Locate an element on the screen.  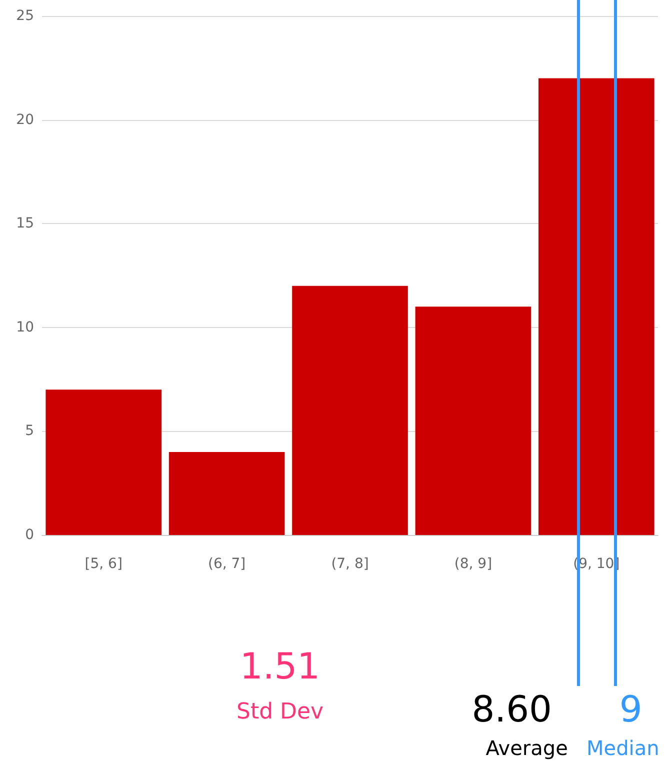
text: 8.60 is located at coordinates (512, 710).